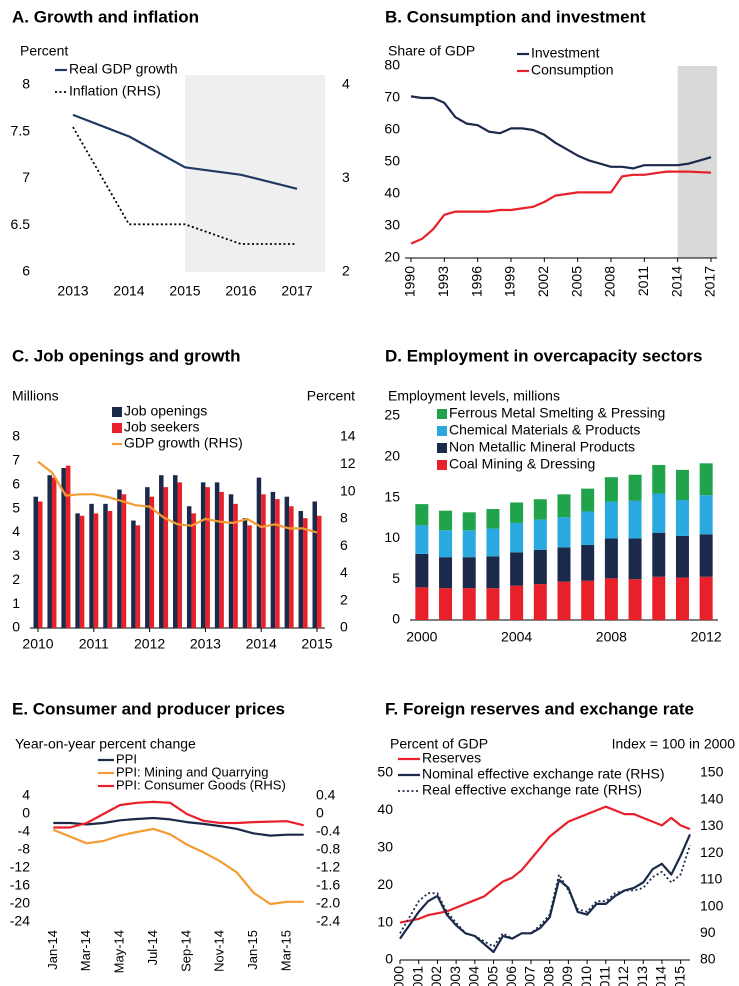 The height and width of the screenshot is (986, 739). What do you see at coordinates (161, 427) in the screenshot?
I see `legend-label: Job seekers` at bounding box center [161, 427].